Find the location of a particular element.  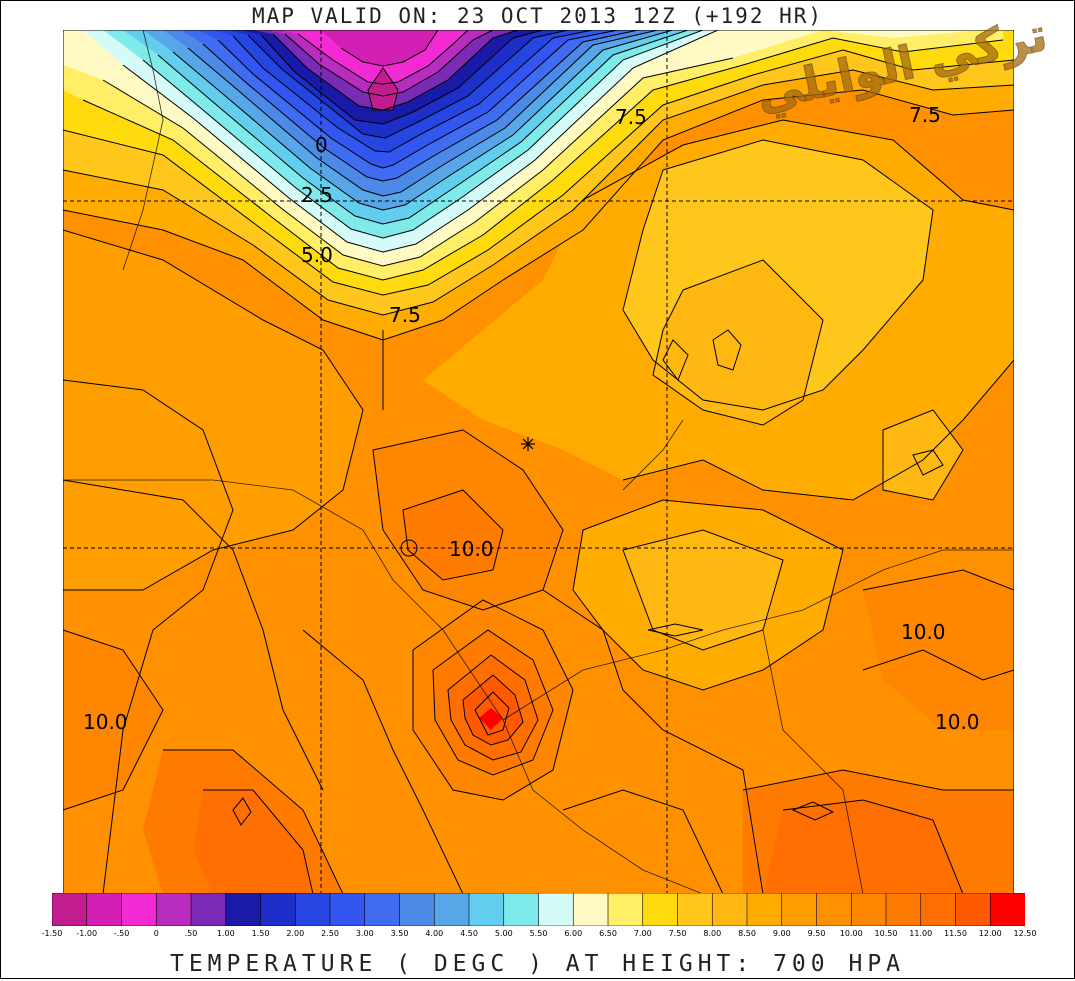

colorbar-tick-label: 5.50 is located at coordinates (538, 933).